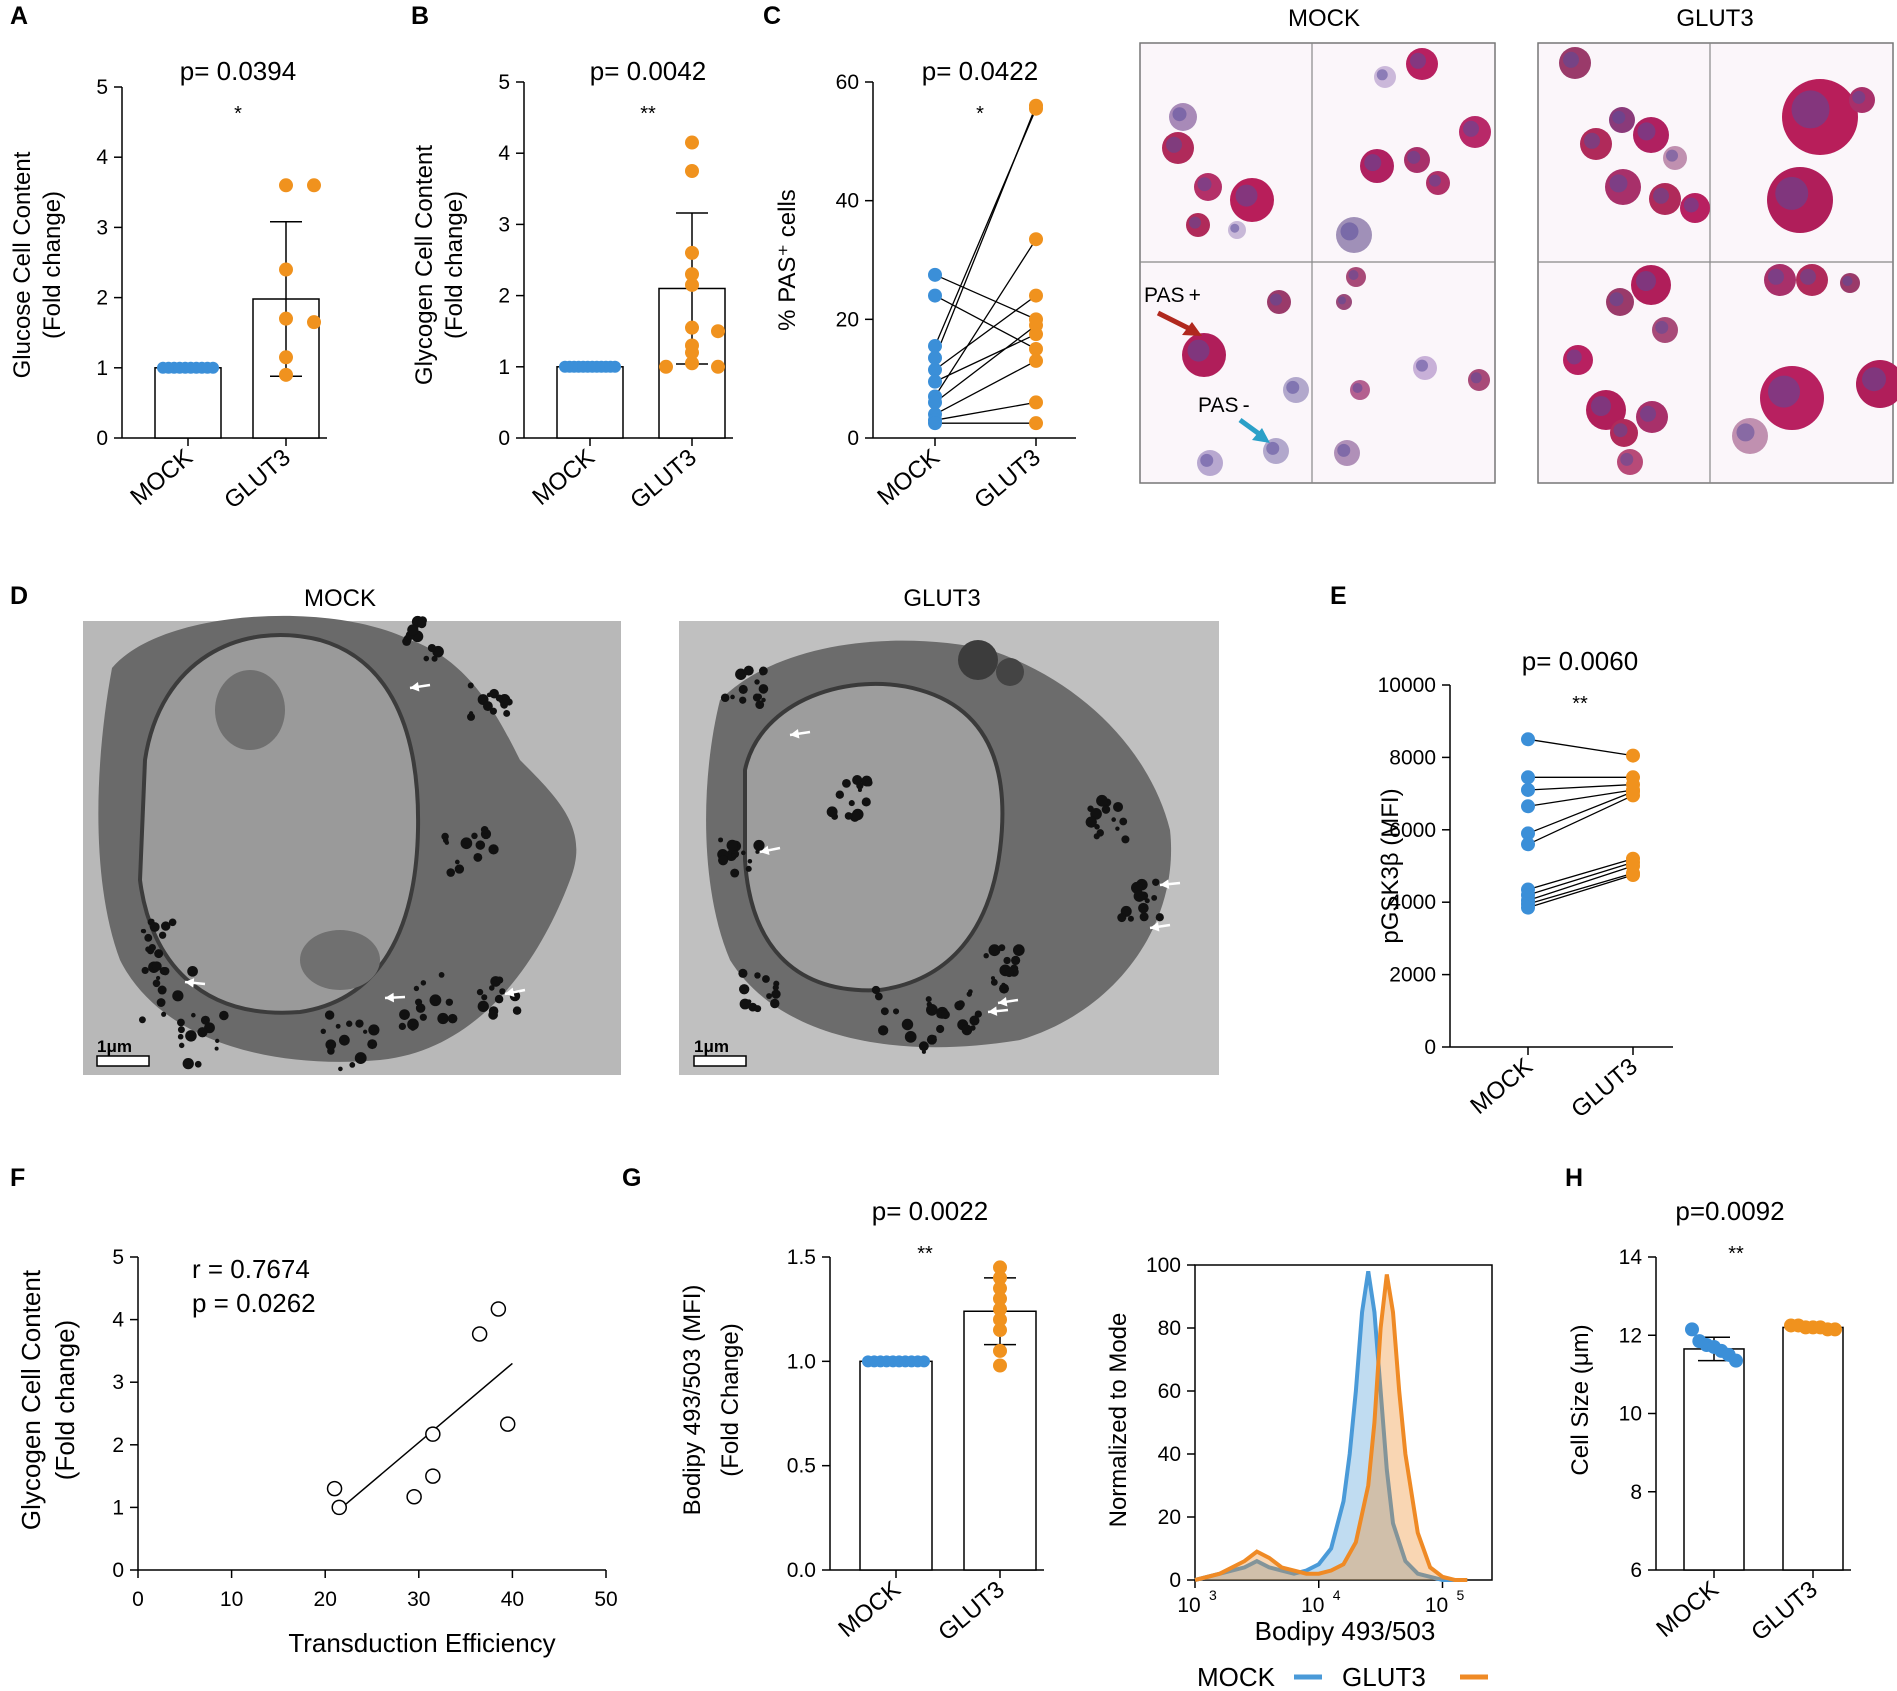 The image size is (1897, 1691). What do you see at coordinates (1345, 1631) in the screenshot?
I see `chart-g-hist-x-label: Bodipy 493/503` at bounding box center [1345, 1631].